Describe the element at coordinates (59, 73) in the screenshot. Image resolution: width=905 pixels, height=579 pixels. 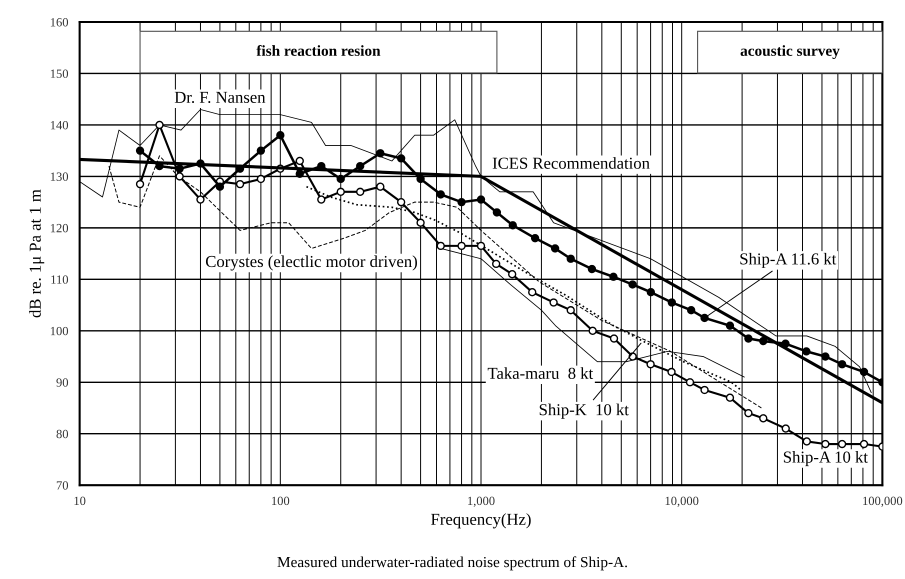
I see `y-tick-label: 150` at that location.